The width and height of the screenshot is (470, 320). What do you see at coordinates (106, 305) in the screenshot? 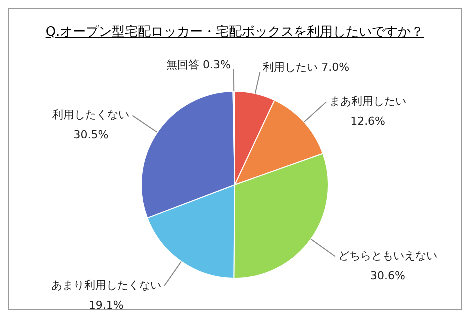
I see `data-label: 19.1%` at bounding box center [106, 305].